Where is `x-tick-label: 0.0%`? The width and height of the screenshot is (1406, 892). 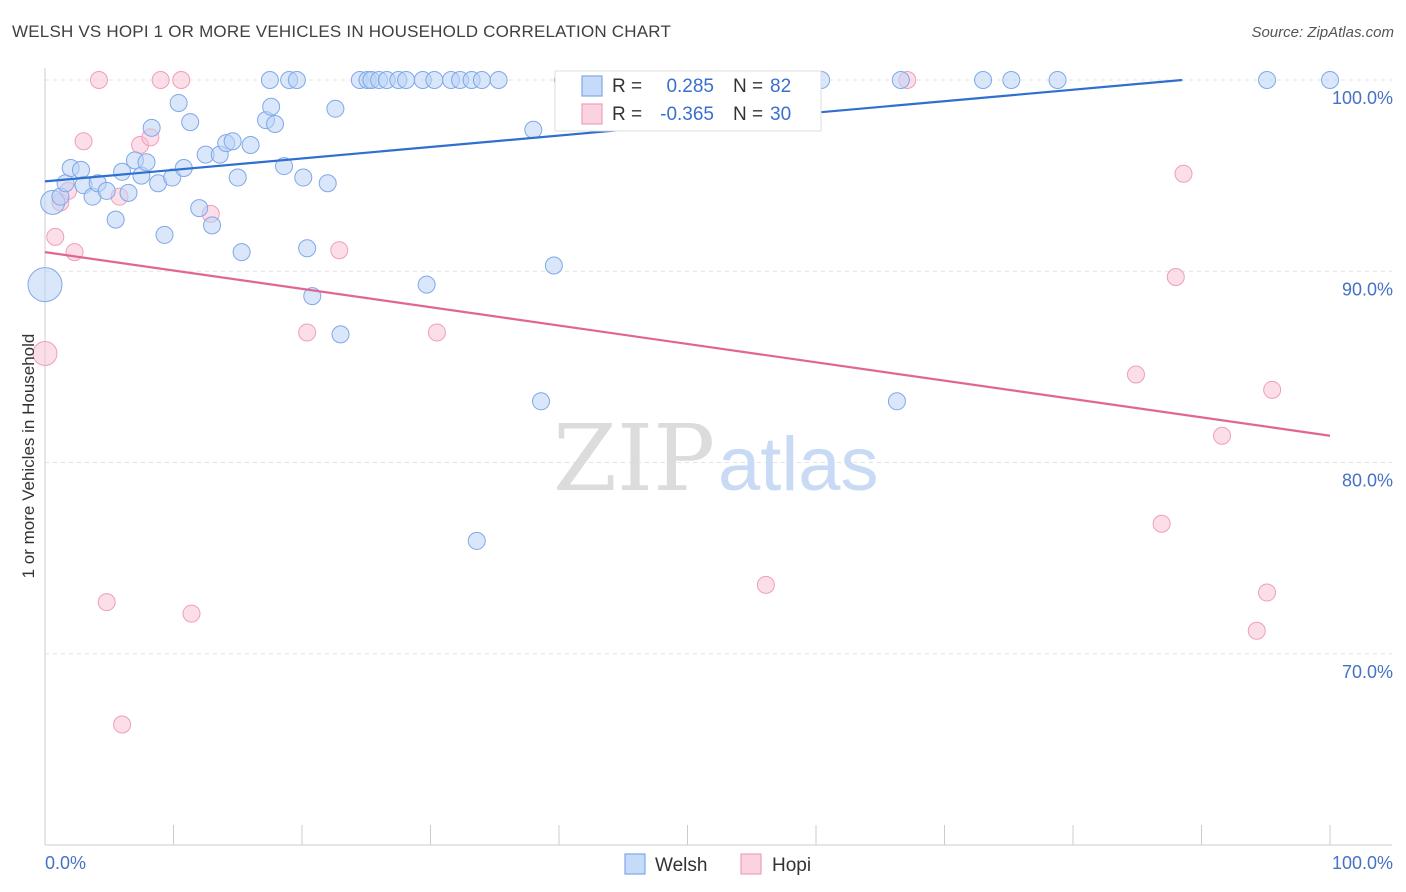
x-tick-label: 0.0% is located at coordinates (65, 863).